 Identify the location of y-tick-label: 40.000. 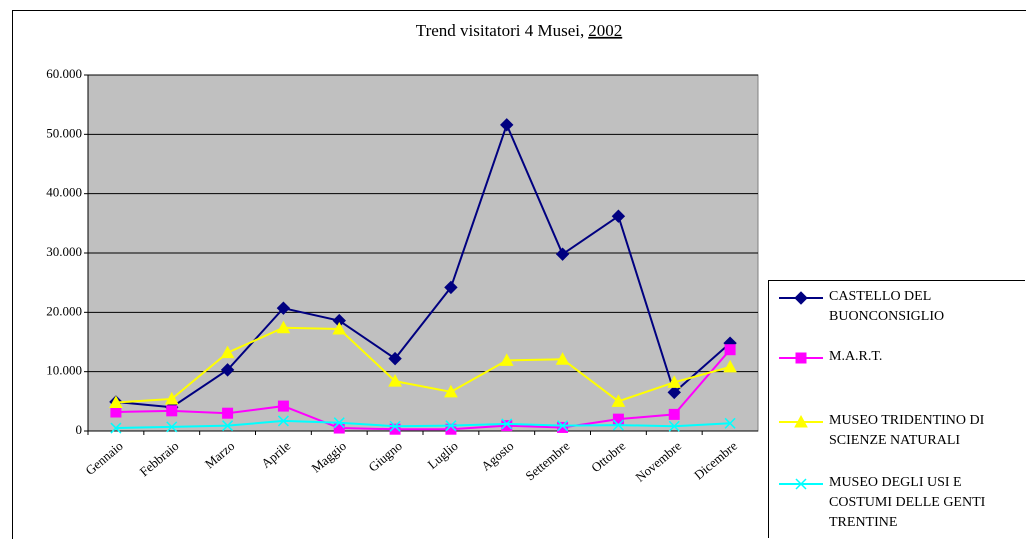
(64, 192).